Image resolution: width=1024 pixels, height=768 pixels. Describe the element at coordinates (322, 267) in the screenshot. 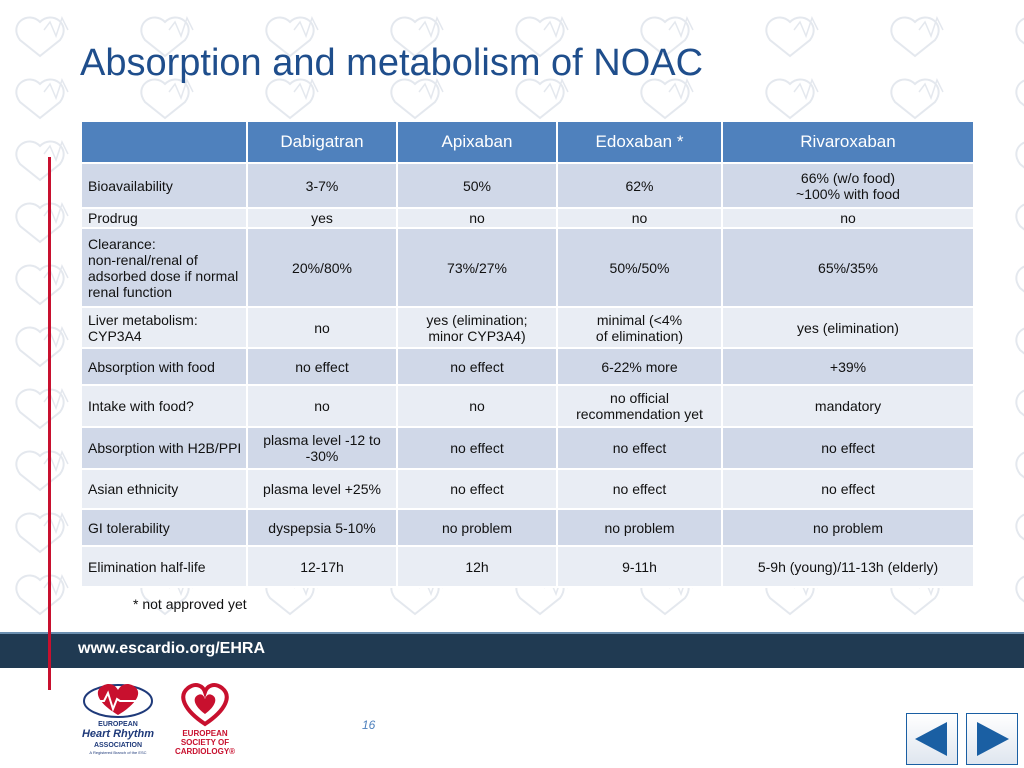

I see `table-cell: 20%/80%` at that location.